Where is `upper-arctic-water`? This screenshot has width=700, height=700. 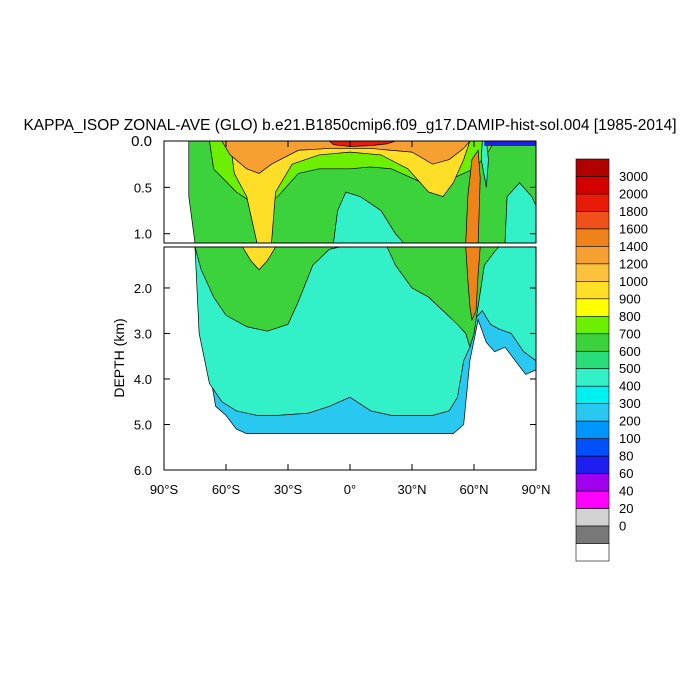 upper-arctic-water is located at coordinates (520, 212).